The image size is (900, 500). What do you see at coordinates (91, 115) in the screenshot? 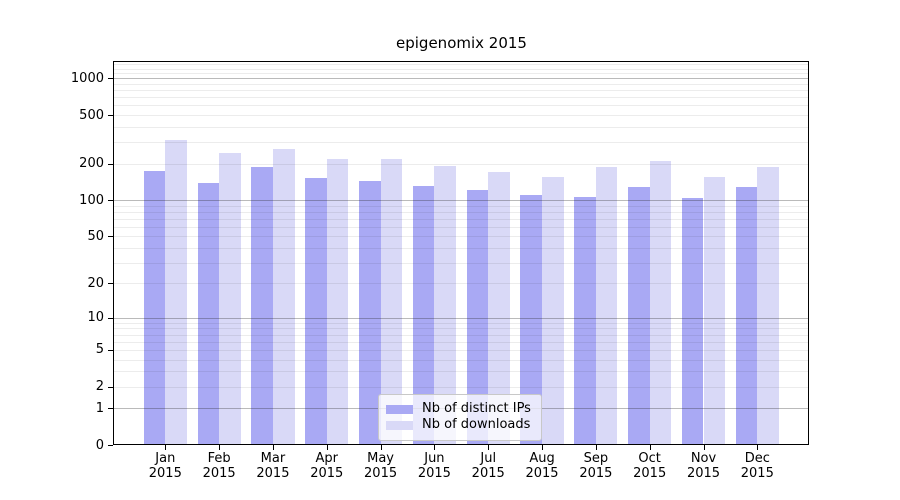
I see `y-tick-label: 500` at bounding box center [91, 115].